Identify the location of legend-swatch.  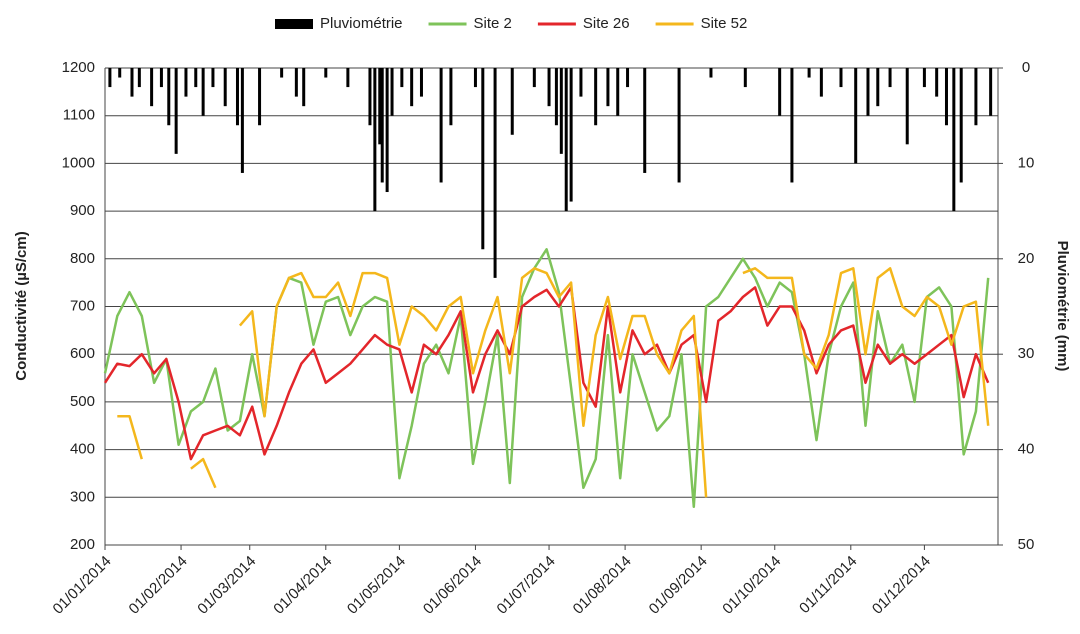
(294, 24).